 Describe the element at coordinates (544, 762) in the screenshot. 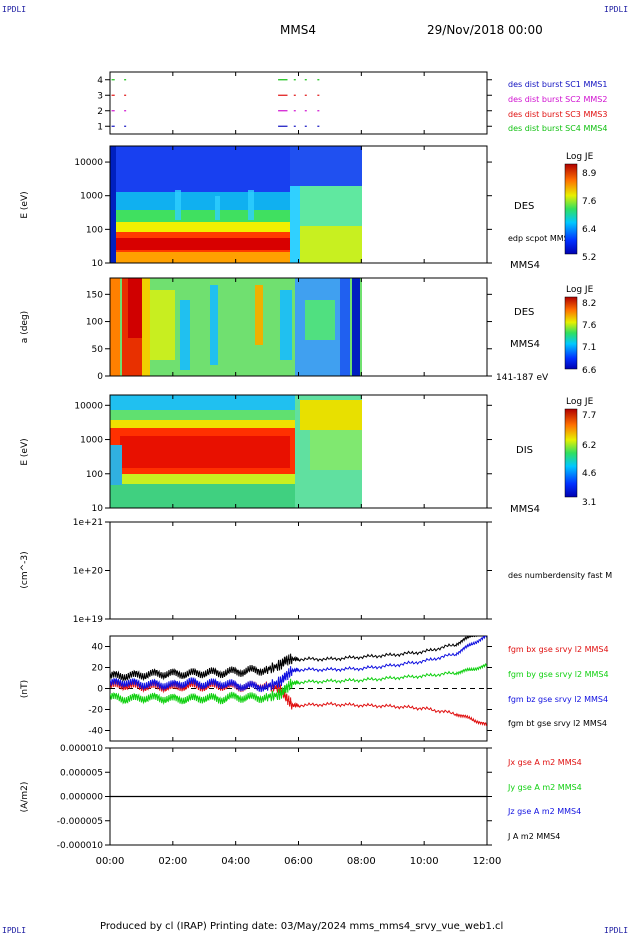

I see `current-legend-jx: Jx gse A m2 MMS4` at that location.